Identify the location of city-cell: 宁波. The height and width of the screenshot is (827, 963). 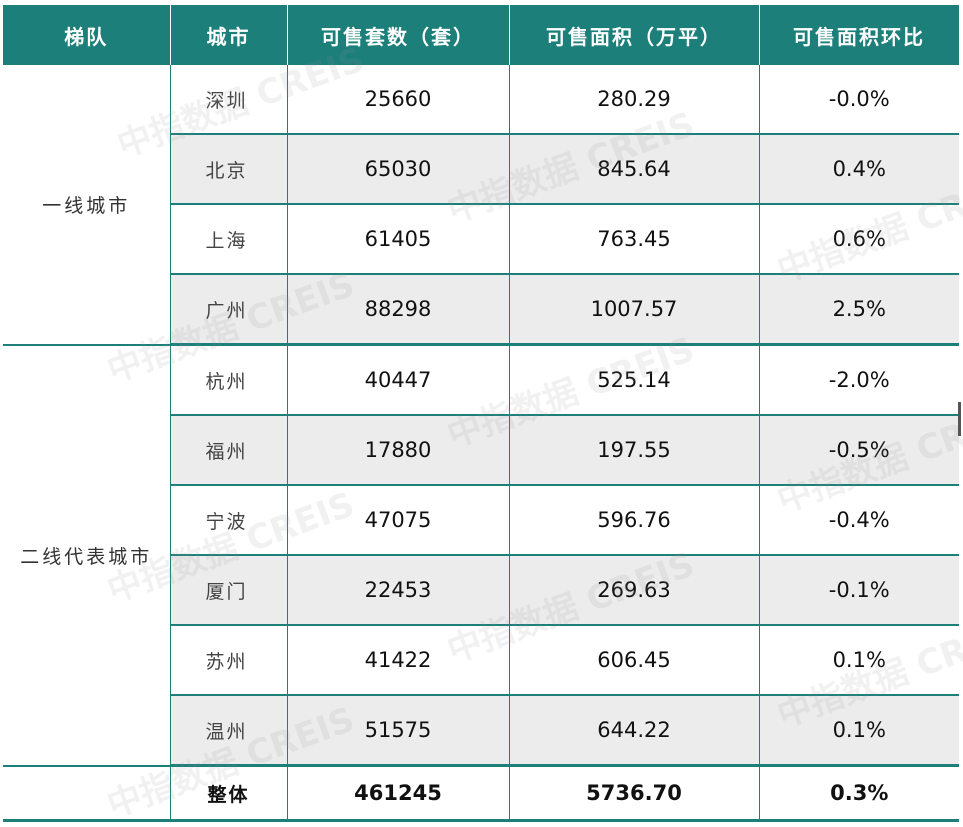
(229, 520).